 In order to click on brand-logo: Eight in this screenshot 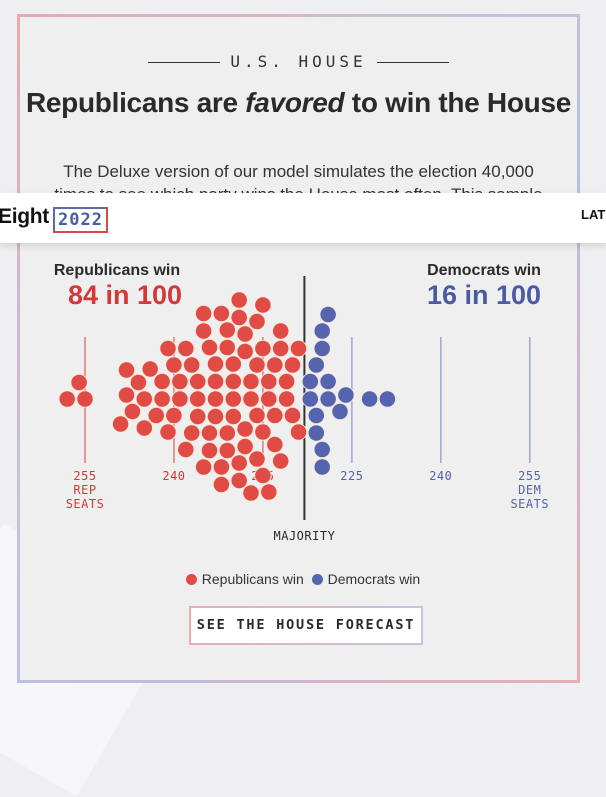, I will do `click(24, 216)`.